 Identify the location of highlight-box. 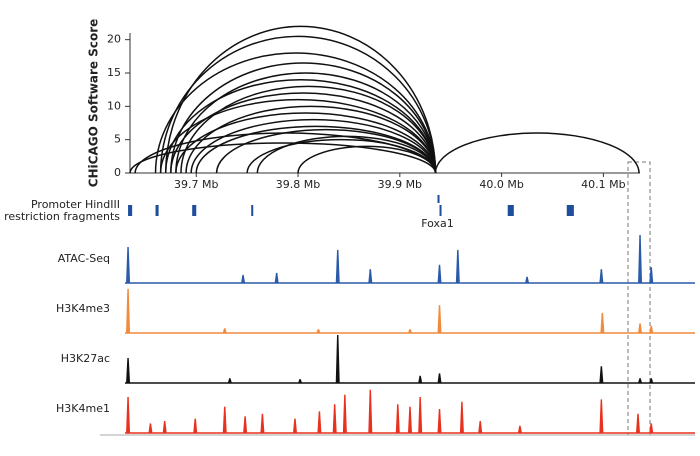
(639, 298).